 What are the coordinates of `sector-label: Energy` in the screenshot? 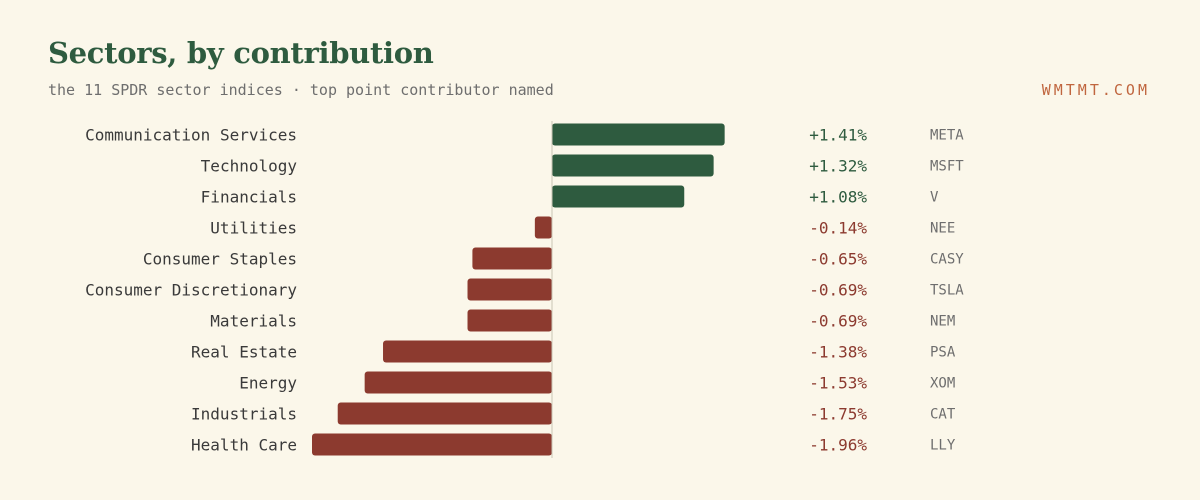 It's located at (268, 383).